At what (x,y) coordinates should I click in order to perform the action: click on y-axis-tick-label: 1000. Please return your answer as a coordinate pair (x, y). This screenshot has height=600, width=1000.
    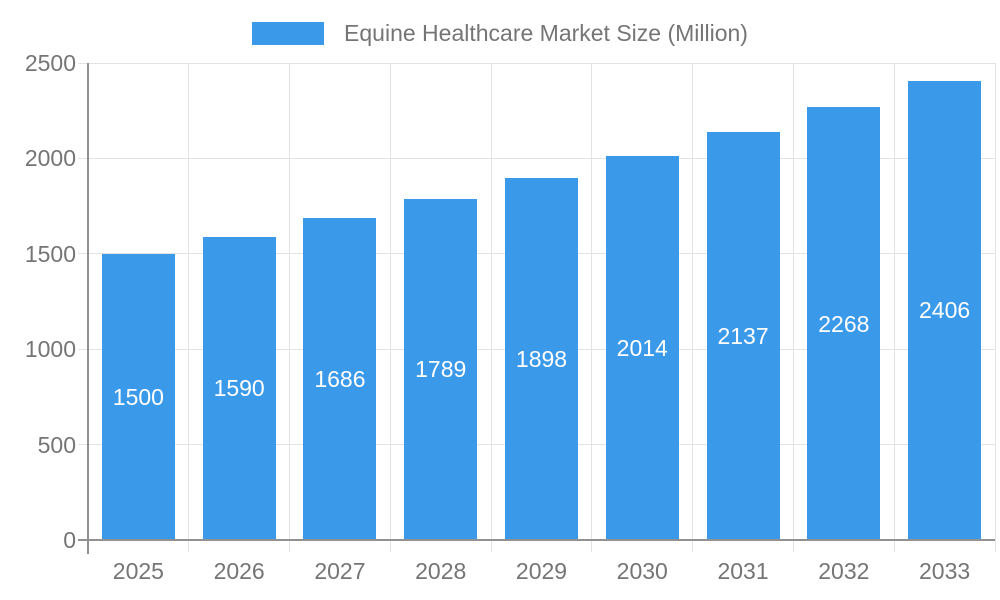
    Looking at the image, I should click on (50, 349).